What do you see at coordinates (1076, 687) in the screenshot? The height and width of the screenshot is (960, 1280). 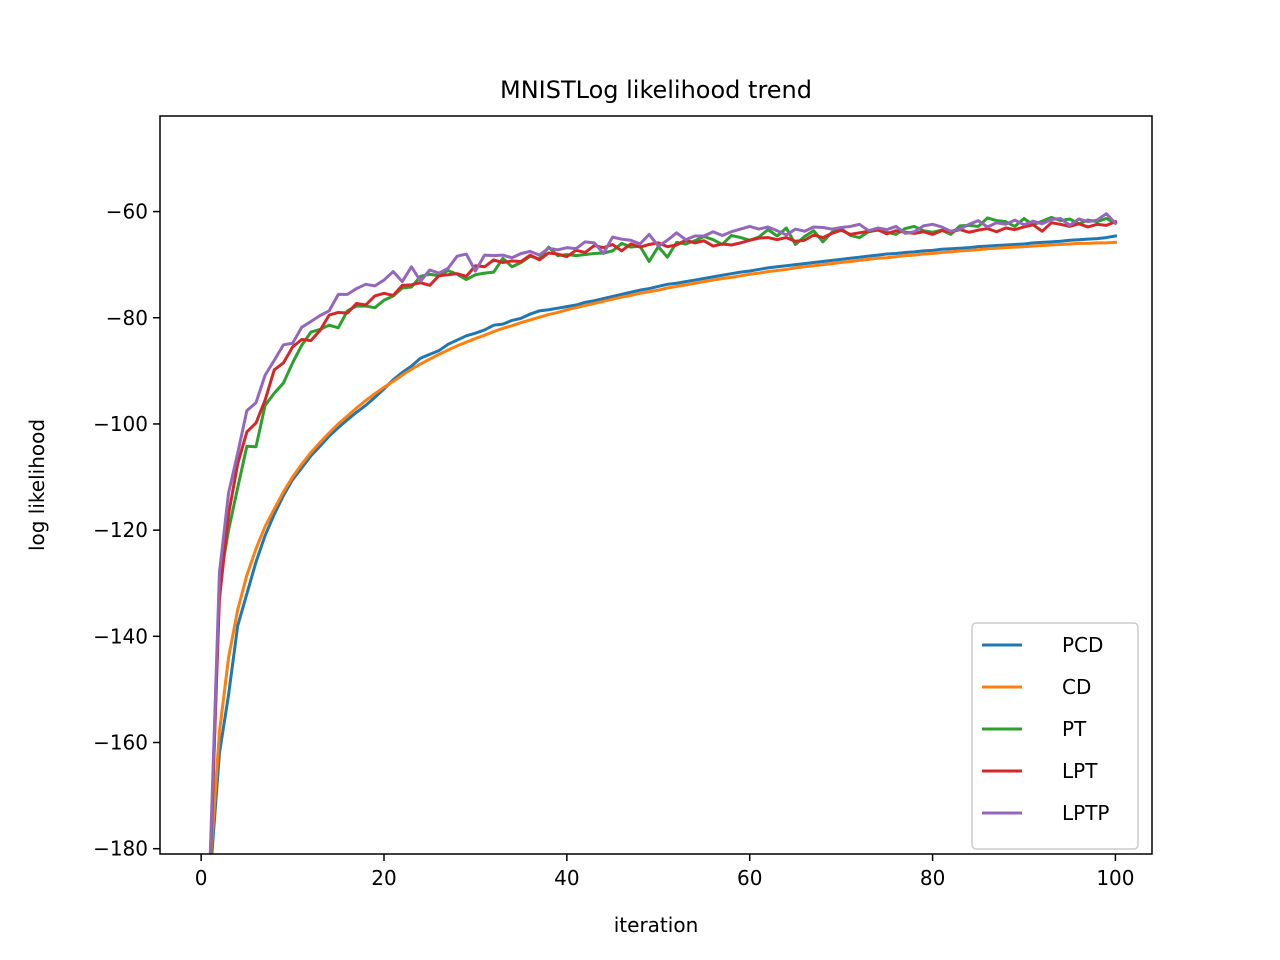 I see `legend-label-cd: CD` at bounding box center [1076, 687].